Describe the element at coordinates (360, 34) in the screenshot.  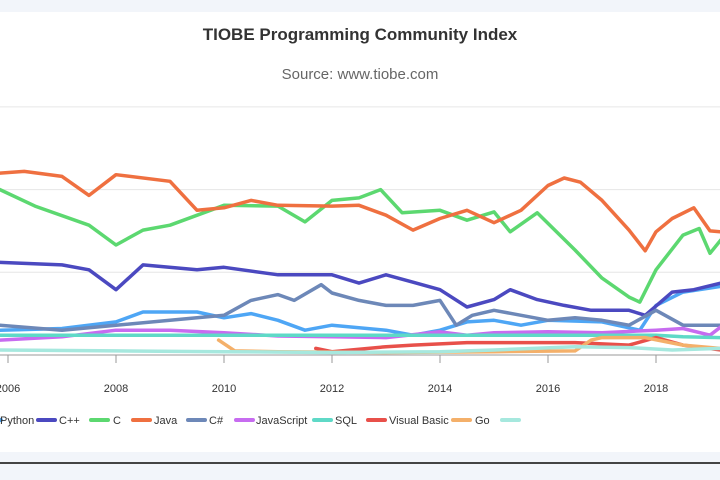
I see `chart-title: TIOBE Programming Community Index` at that location.